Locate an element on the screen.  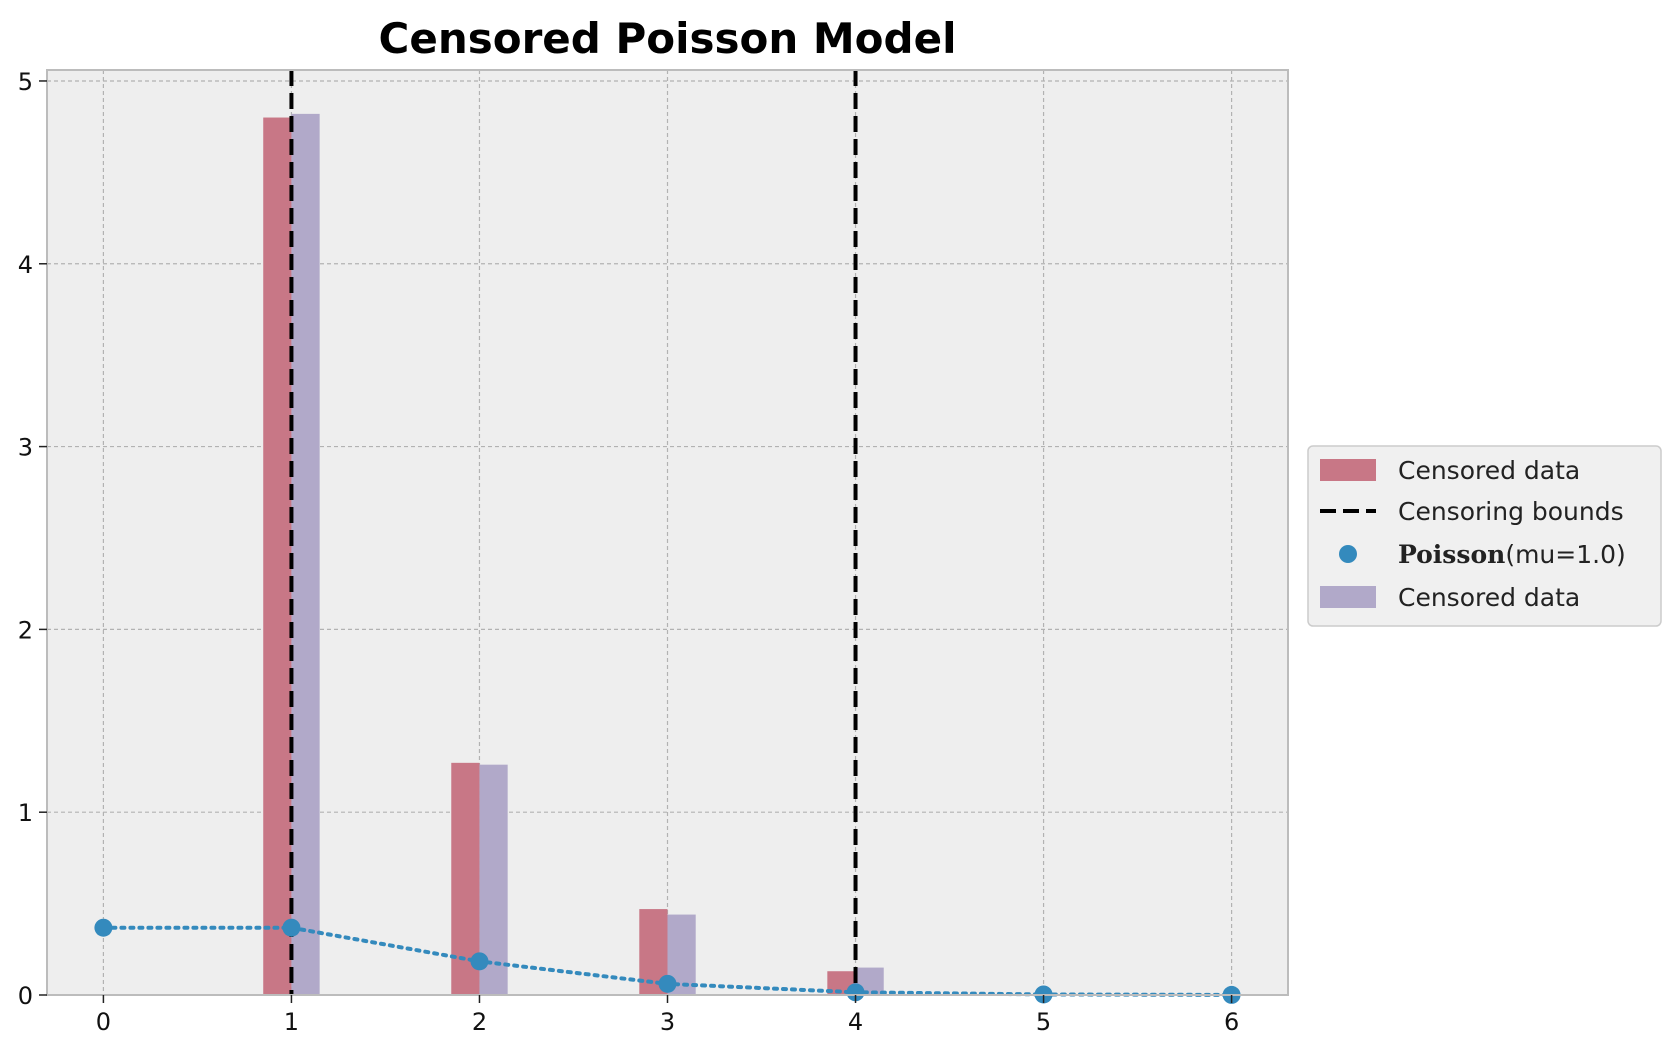
y-axis: 0 1 2 3 4 5 is located at coordinates (32, 539).